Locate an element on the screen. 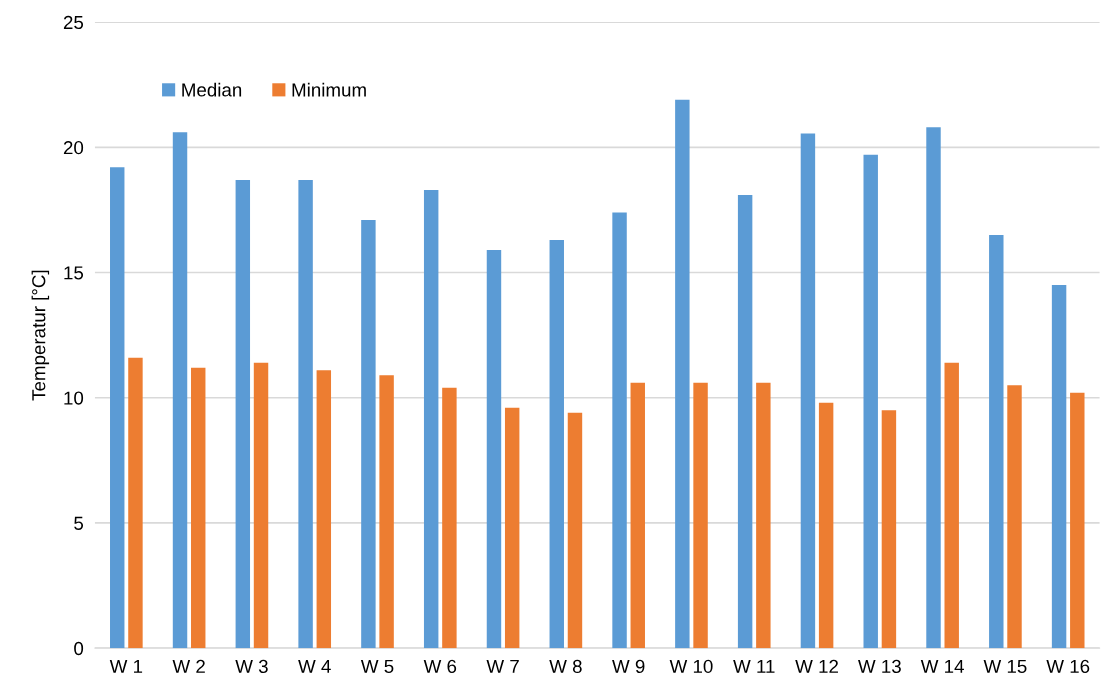 This screenshot has width=1104, height=691. x-tick-label: W 4 is located at coordinates (314, 666).